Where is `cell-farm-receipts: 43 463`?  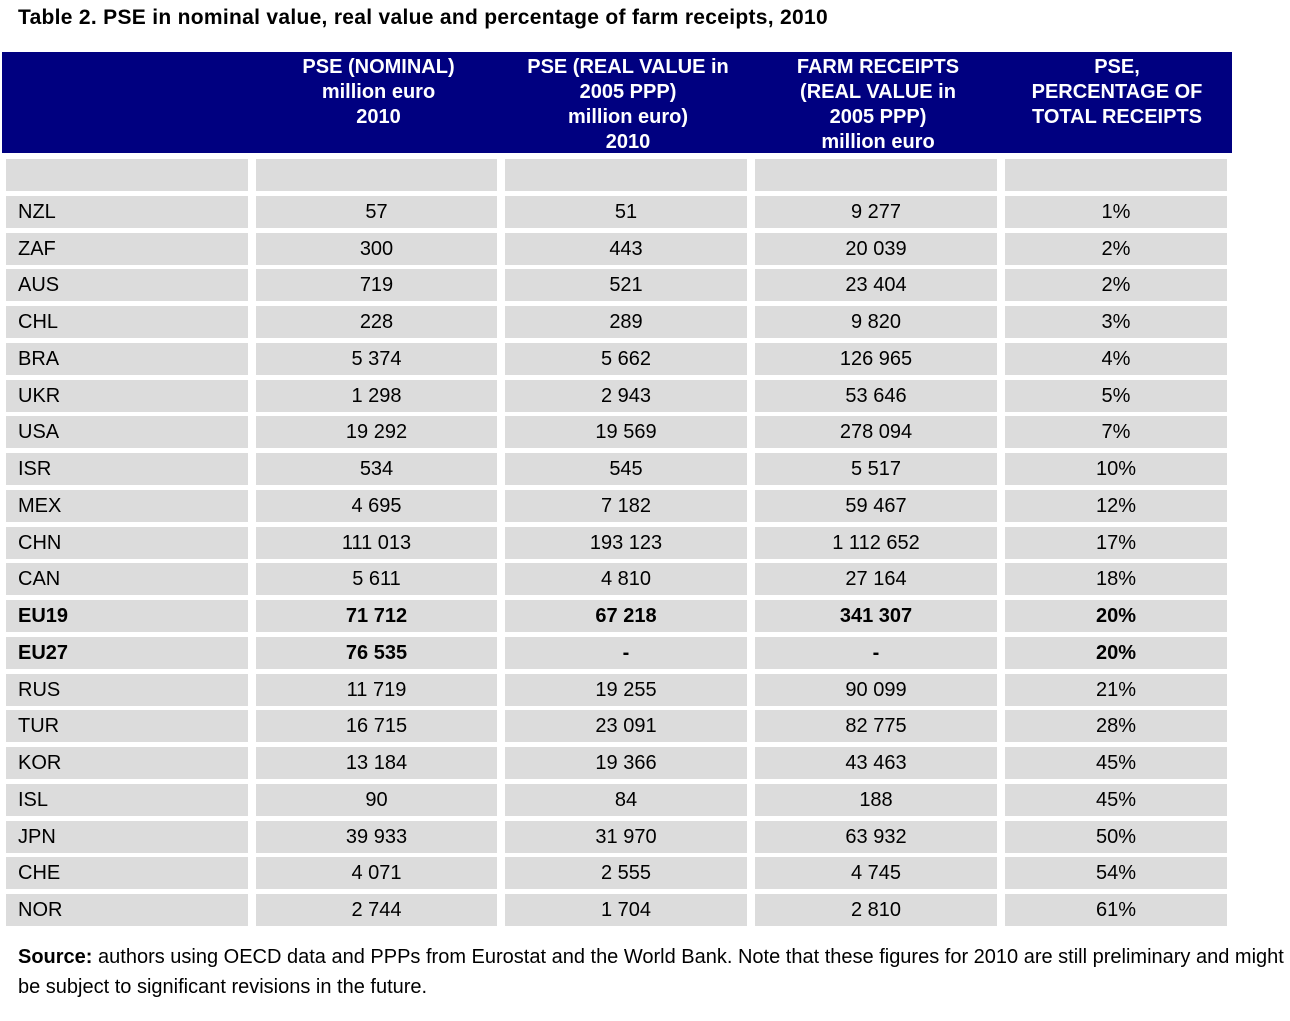
cell-farm-receipts: 43 463 is located at coordinates (876, 763).